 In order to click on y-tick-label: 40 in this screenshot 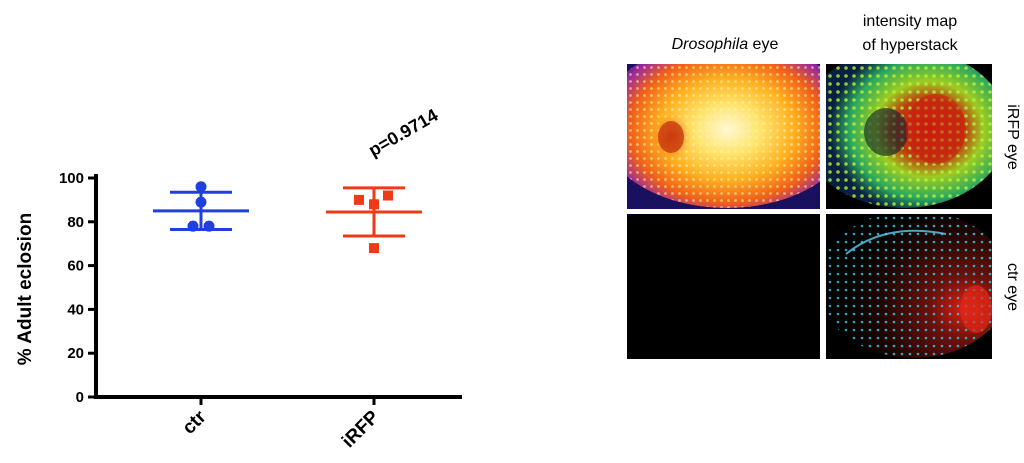, I will do `click(75, 309)`.